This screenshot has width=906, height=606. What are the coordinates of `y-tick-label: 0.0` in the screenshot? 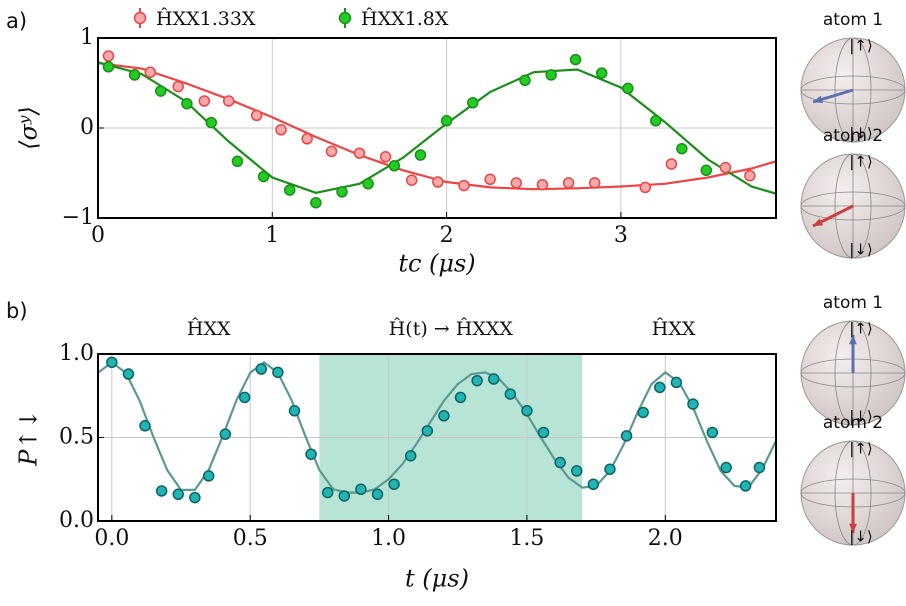 It's located at (76, 520).